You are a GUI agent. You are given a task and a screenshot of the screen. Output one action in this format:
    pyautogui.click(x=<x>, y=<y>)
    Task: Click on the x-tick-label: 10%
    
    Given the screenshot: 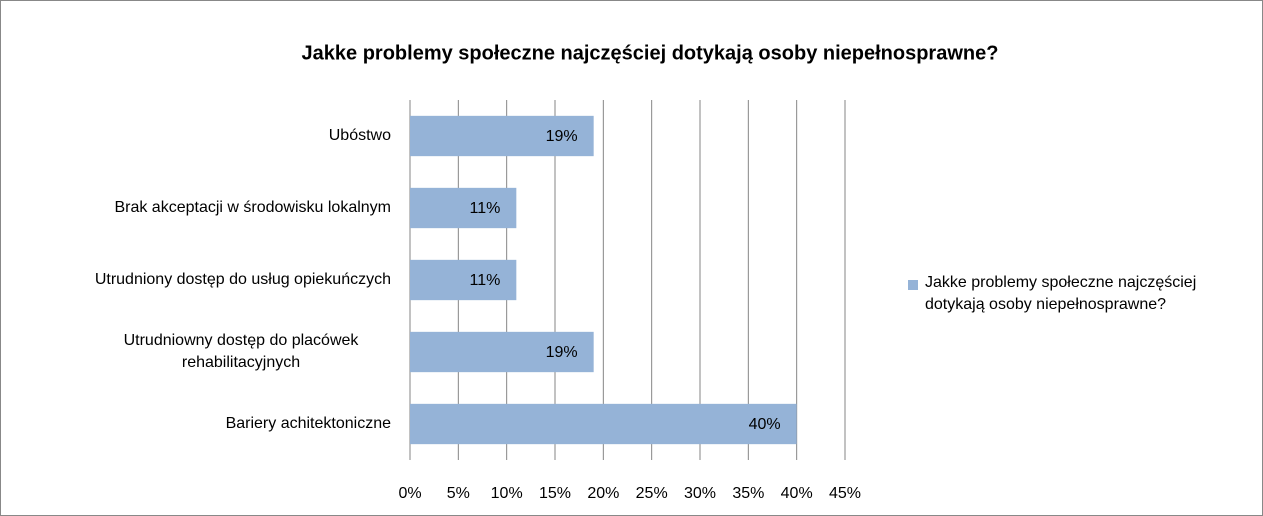 What is the action you would take?
    pyautogui.click(x=507, y=493)
    